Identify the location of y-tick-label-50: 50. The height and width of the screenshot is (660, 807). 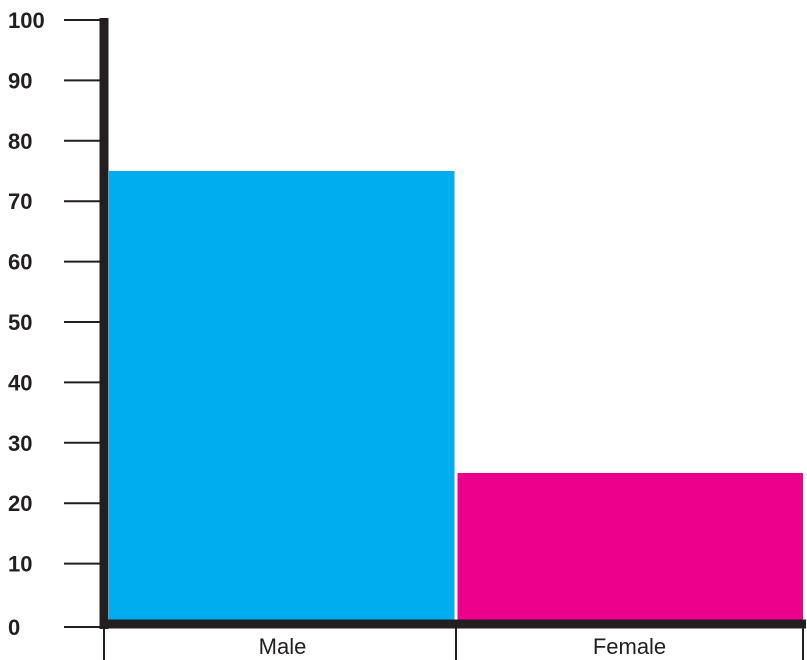
(20, 322).